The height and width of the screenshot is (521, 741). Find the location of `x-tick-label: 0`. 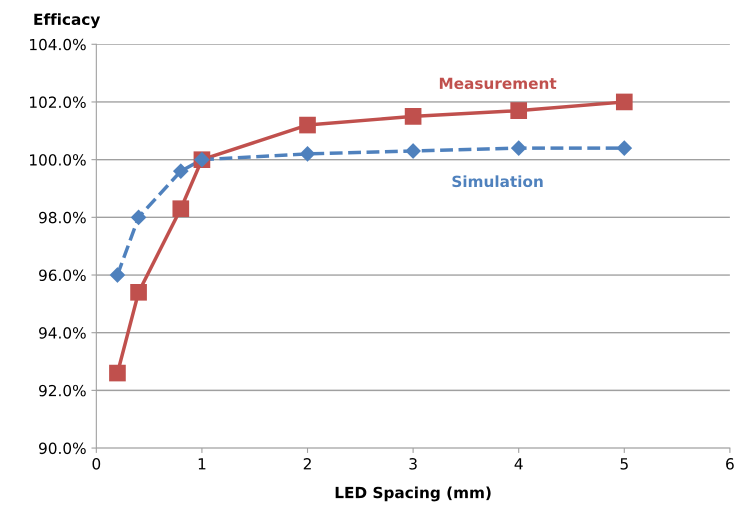

x-tick-label: 0 is located at coordinates (96, 464).